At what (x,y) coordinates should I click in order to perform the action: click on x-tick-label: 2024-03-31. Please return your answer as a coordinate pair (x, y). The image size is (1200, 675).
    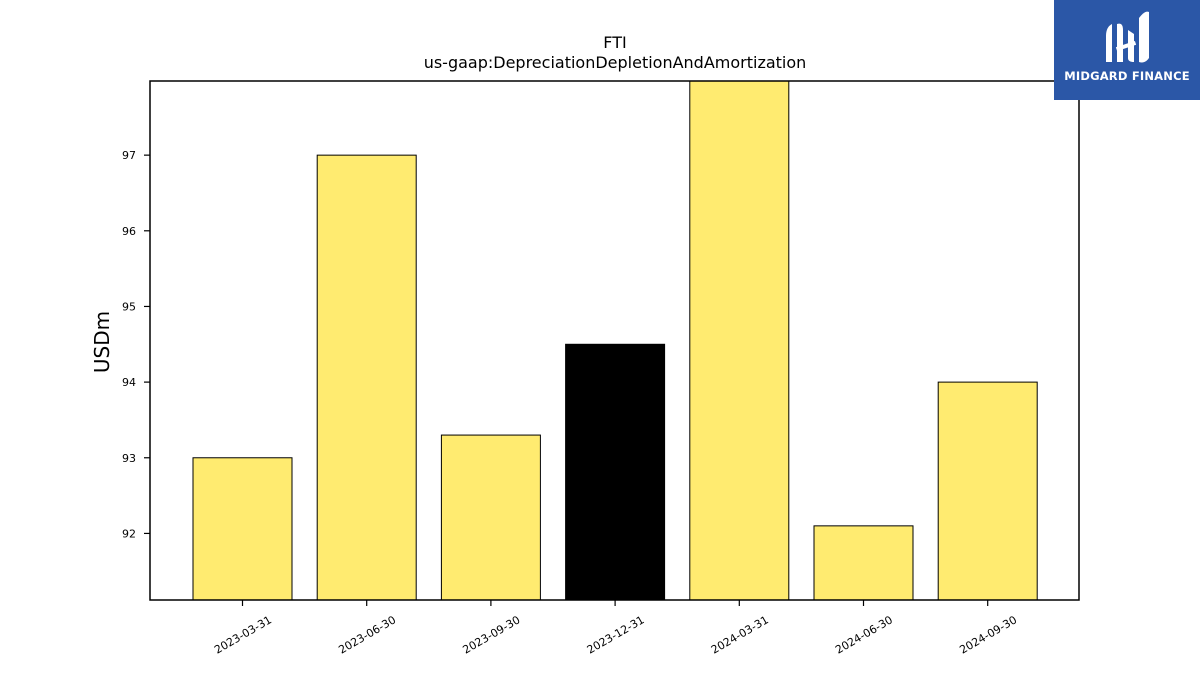
    Looking at the image, I should click on (740, 634).